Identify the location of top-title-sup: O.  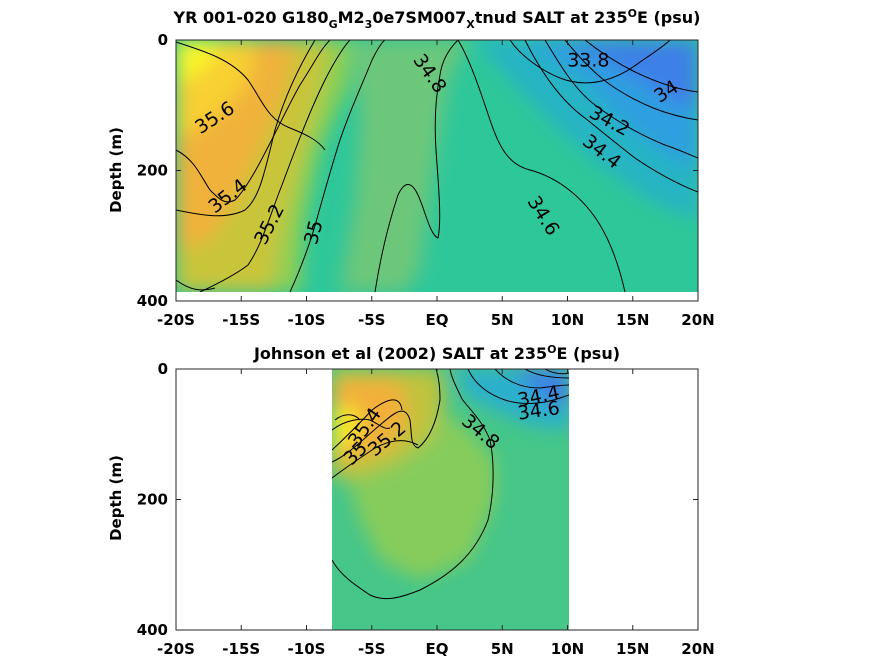
(632, 13).